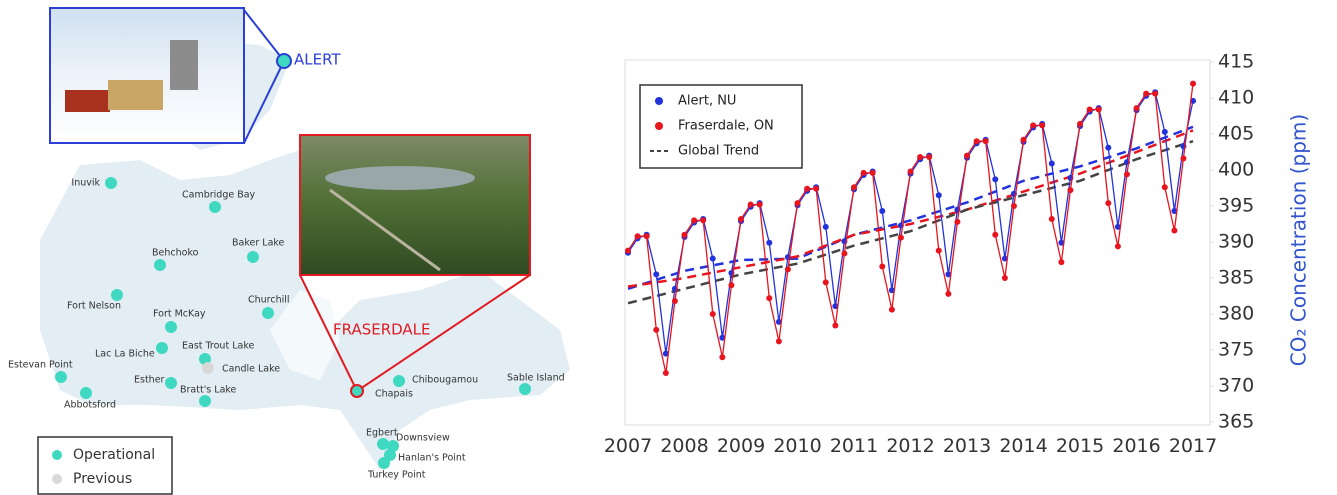 Image resolution: width=1337 pixels, height=495 pixels. Describe the element at coordinates (102, 479) in the screenshot. I see `legend-label: Previous` at that location.